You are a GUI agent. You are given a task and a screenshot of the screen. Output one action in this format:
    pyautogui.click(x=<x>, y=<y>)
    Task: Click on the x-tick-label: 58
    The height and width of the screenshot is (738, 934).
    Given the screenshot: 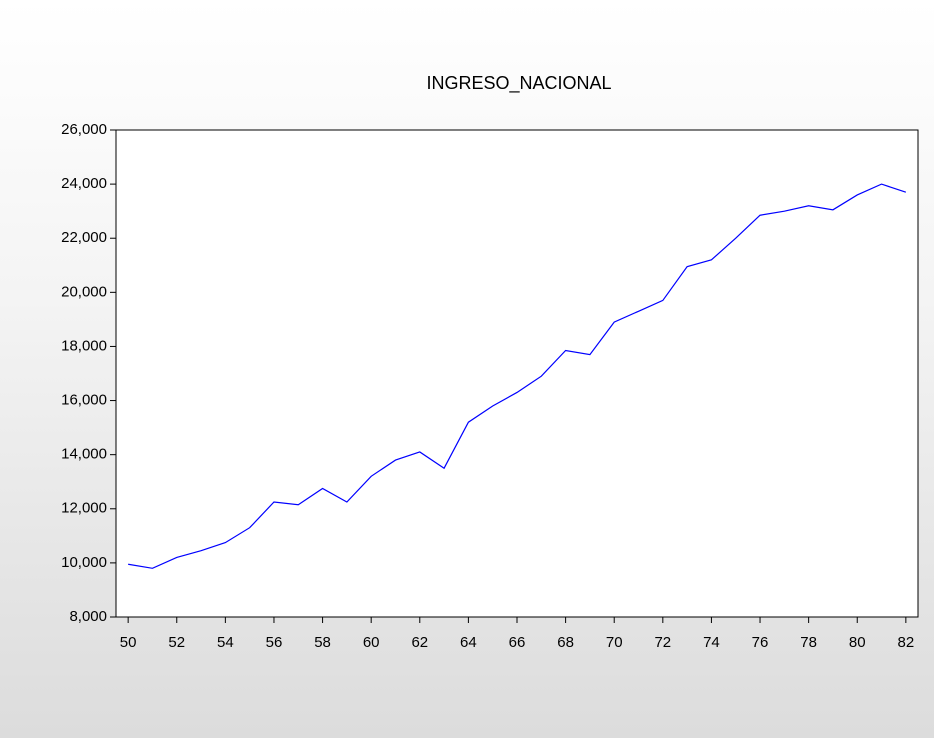 What is the action you would take?
    pyautogui.click(x=322, y=642)
    